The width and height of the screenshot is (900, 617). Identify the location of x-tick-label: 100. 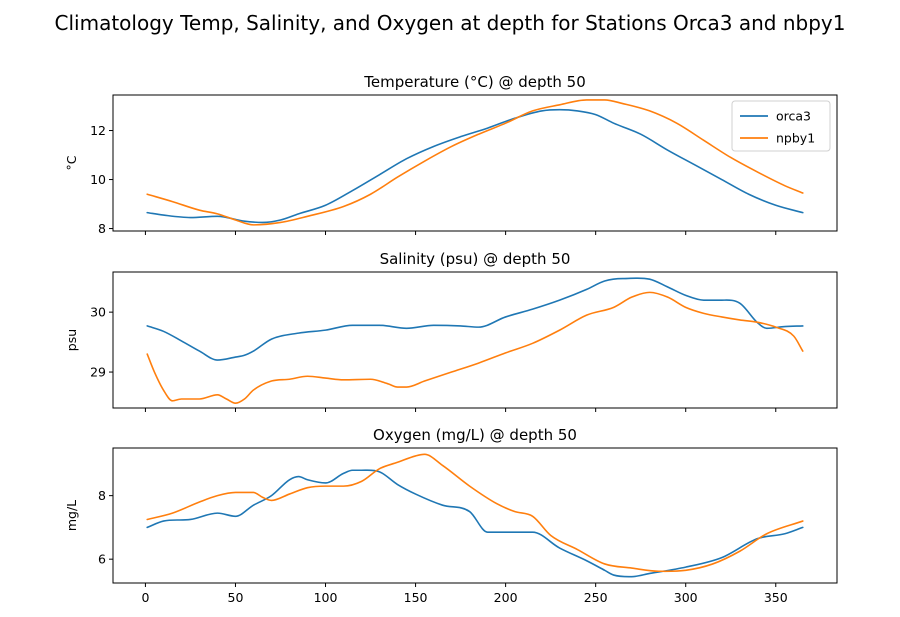
(326, 597).